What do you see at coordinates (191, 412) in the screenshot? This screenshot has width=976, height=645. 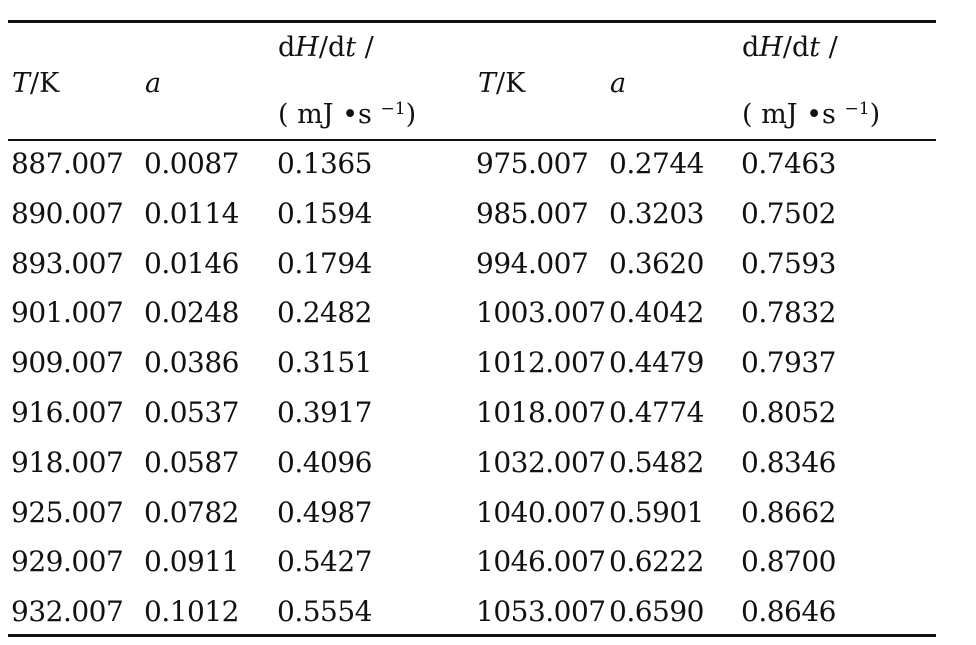 I see `cell-conversion-left: 0.0537` at bounding box center [191, 412].